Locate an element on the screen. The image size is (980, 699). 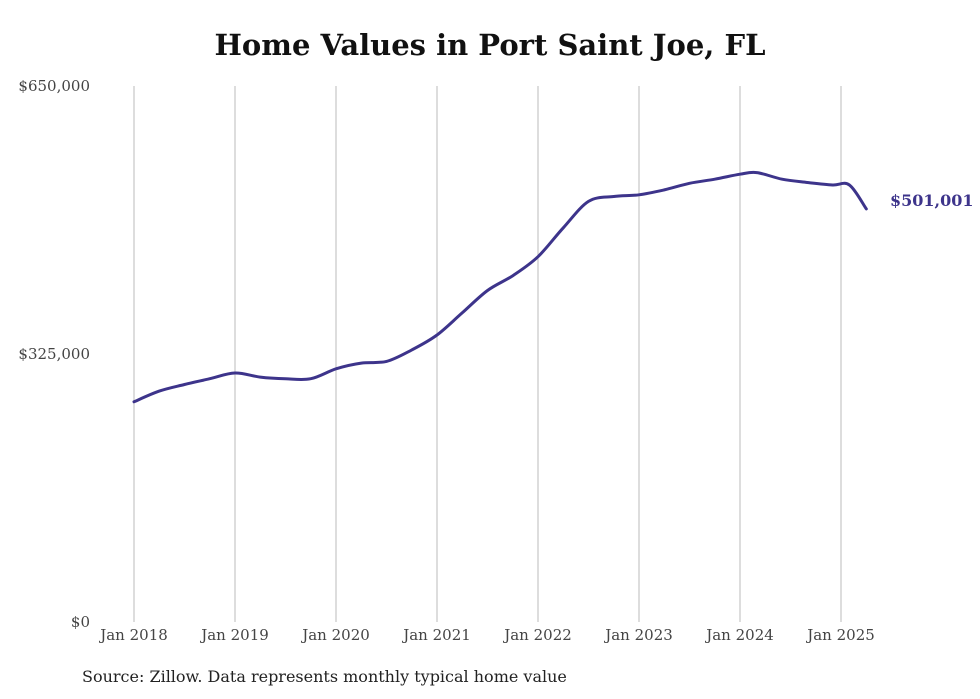
chart-title: Home Values in Port Saint Joe, FL is located at coordinates (490, 45).